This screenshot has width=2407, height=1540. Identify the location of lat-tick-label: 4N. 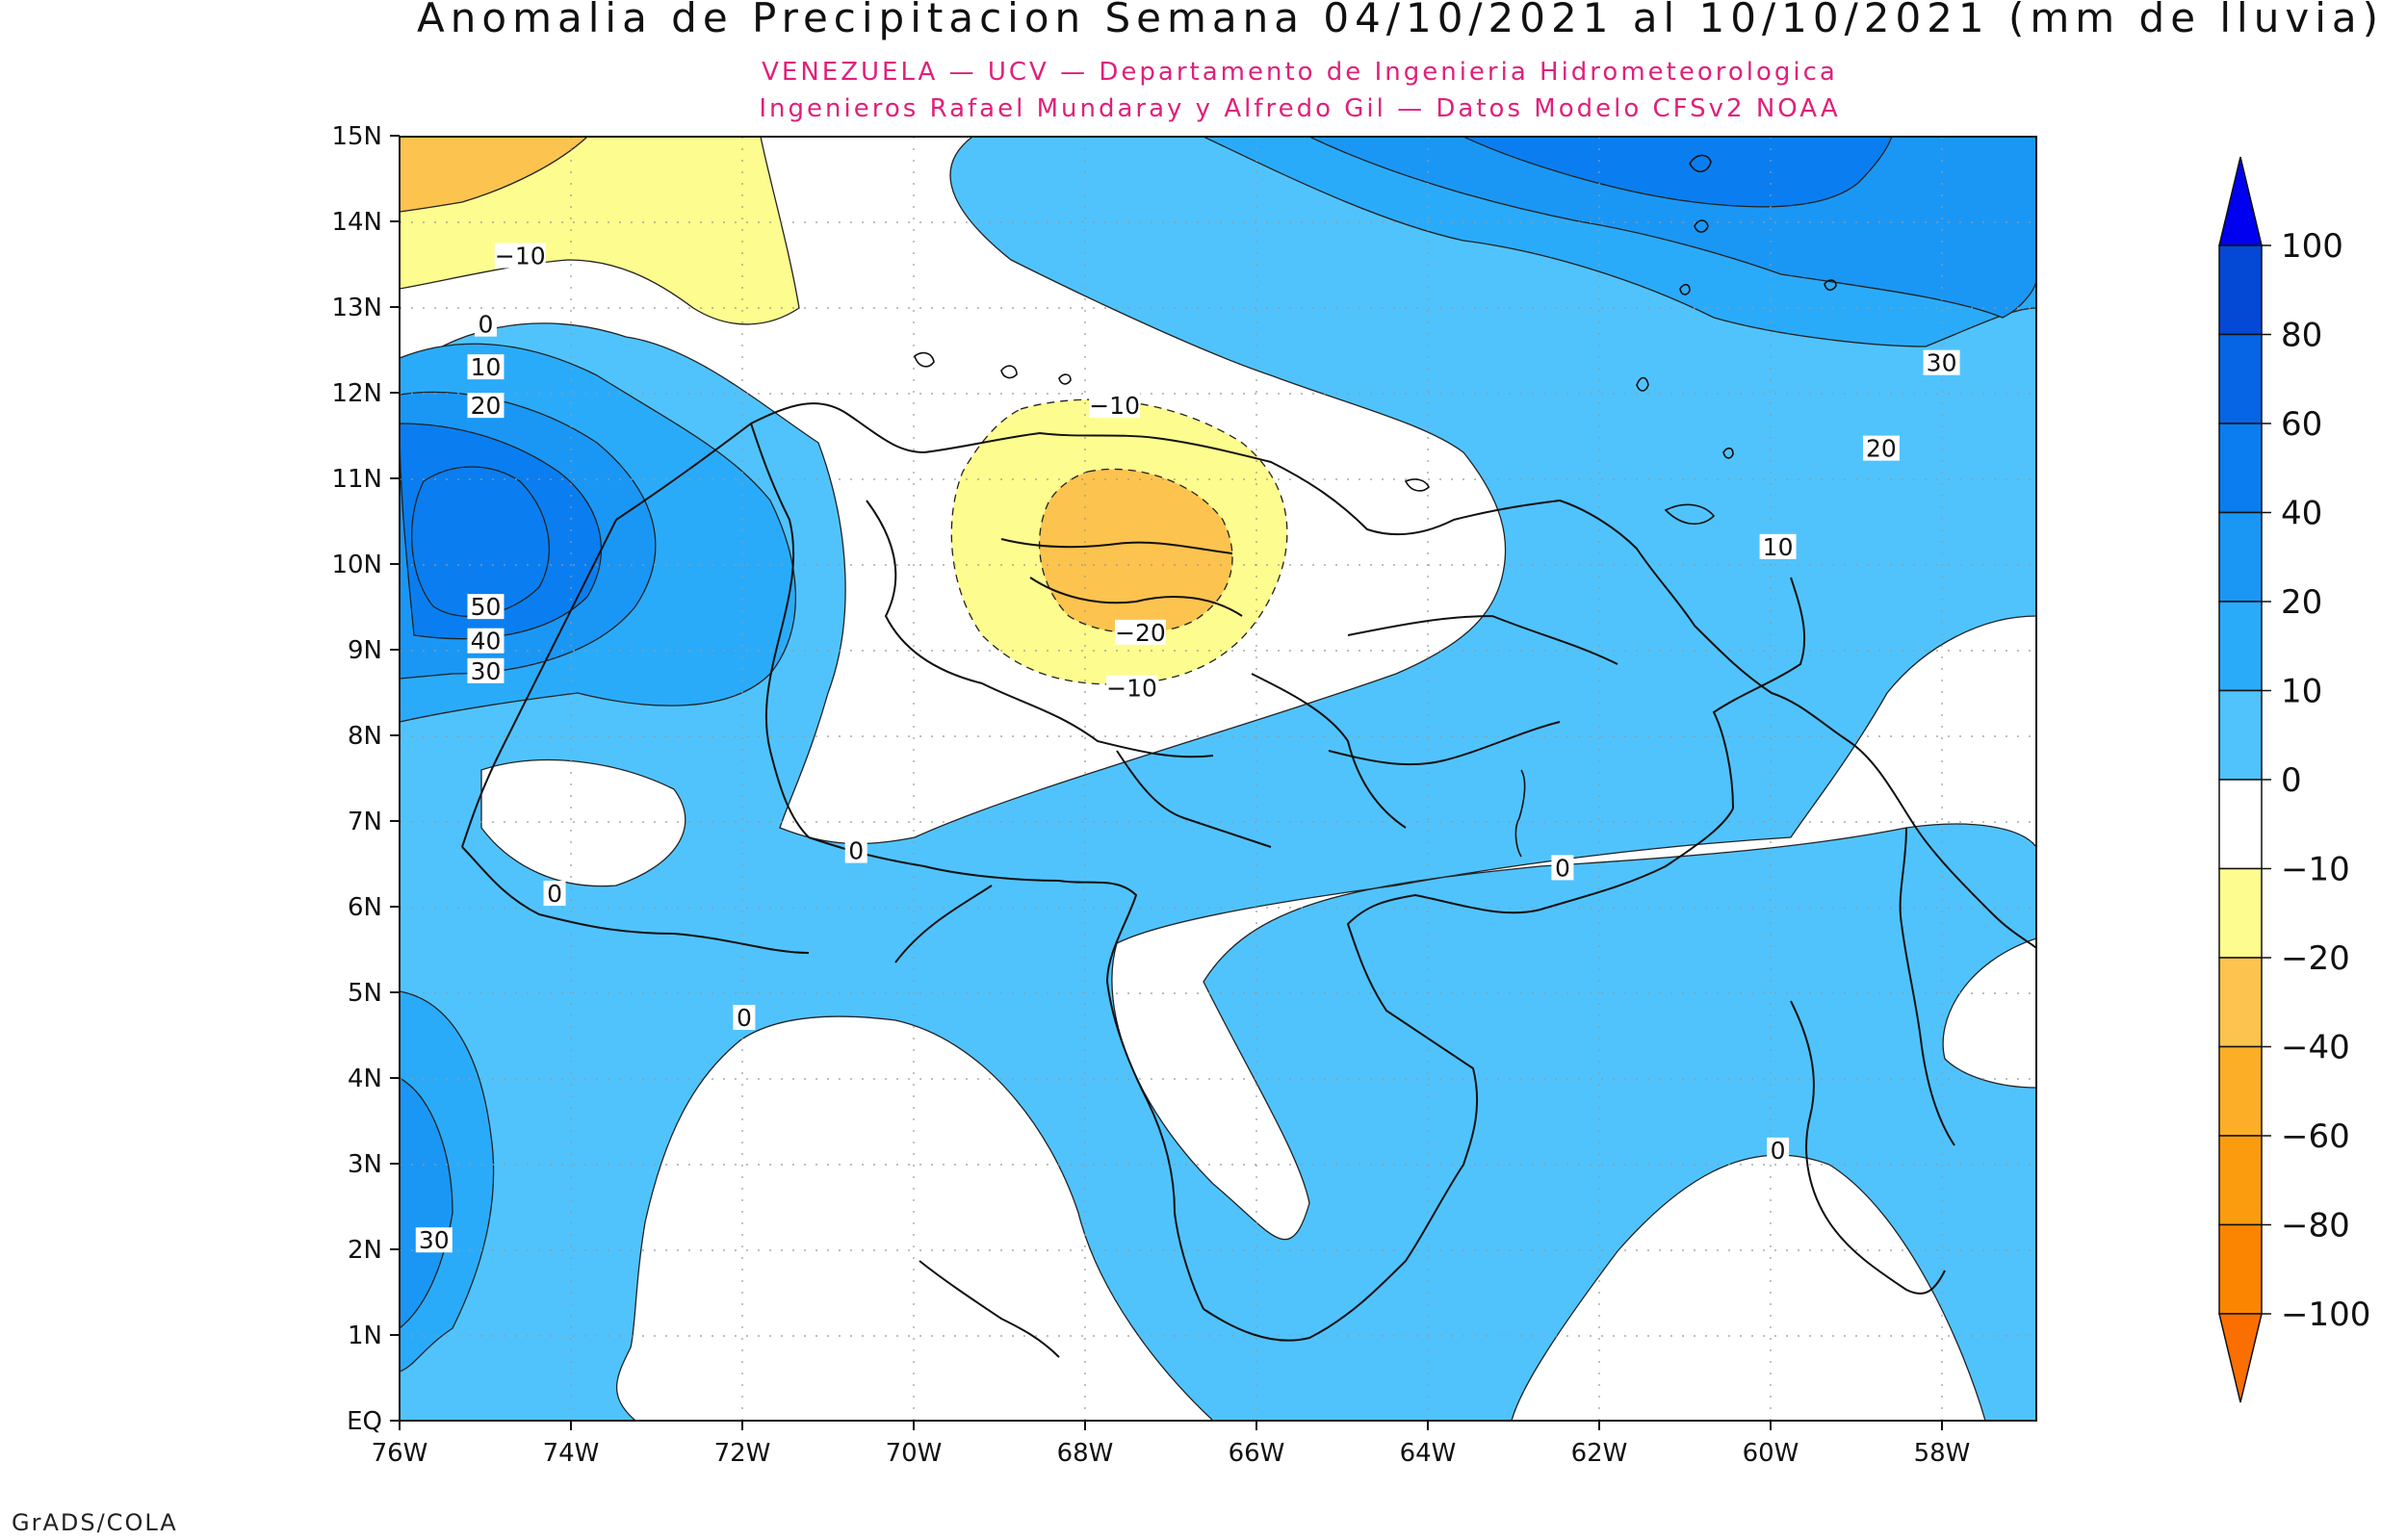
(365, 1079).